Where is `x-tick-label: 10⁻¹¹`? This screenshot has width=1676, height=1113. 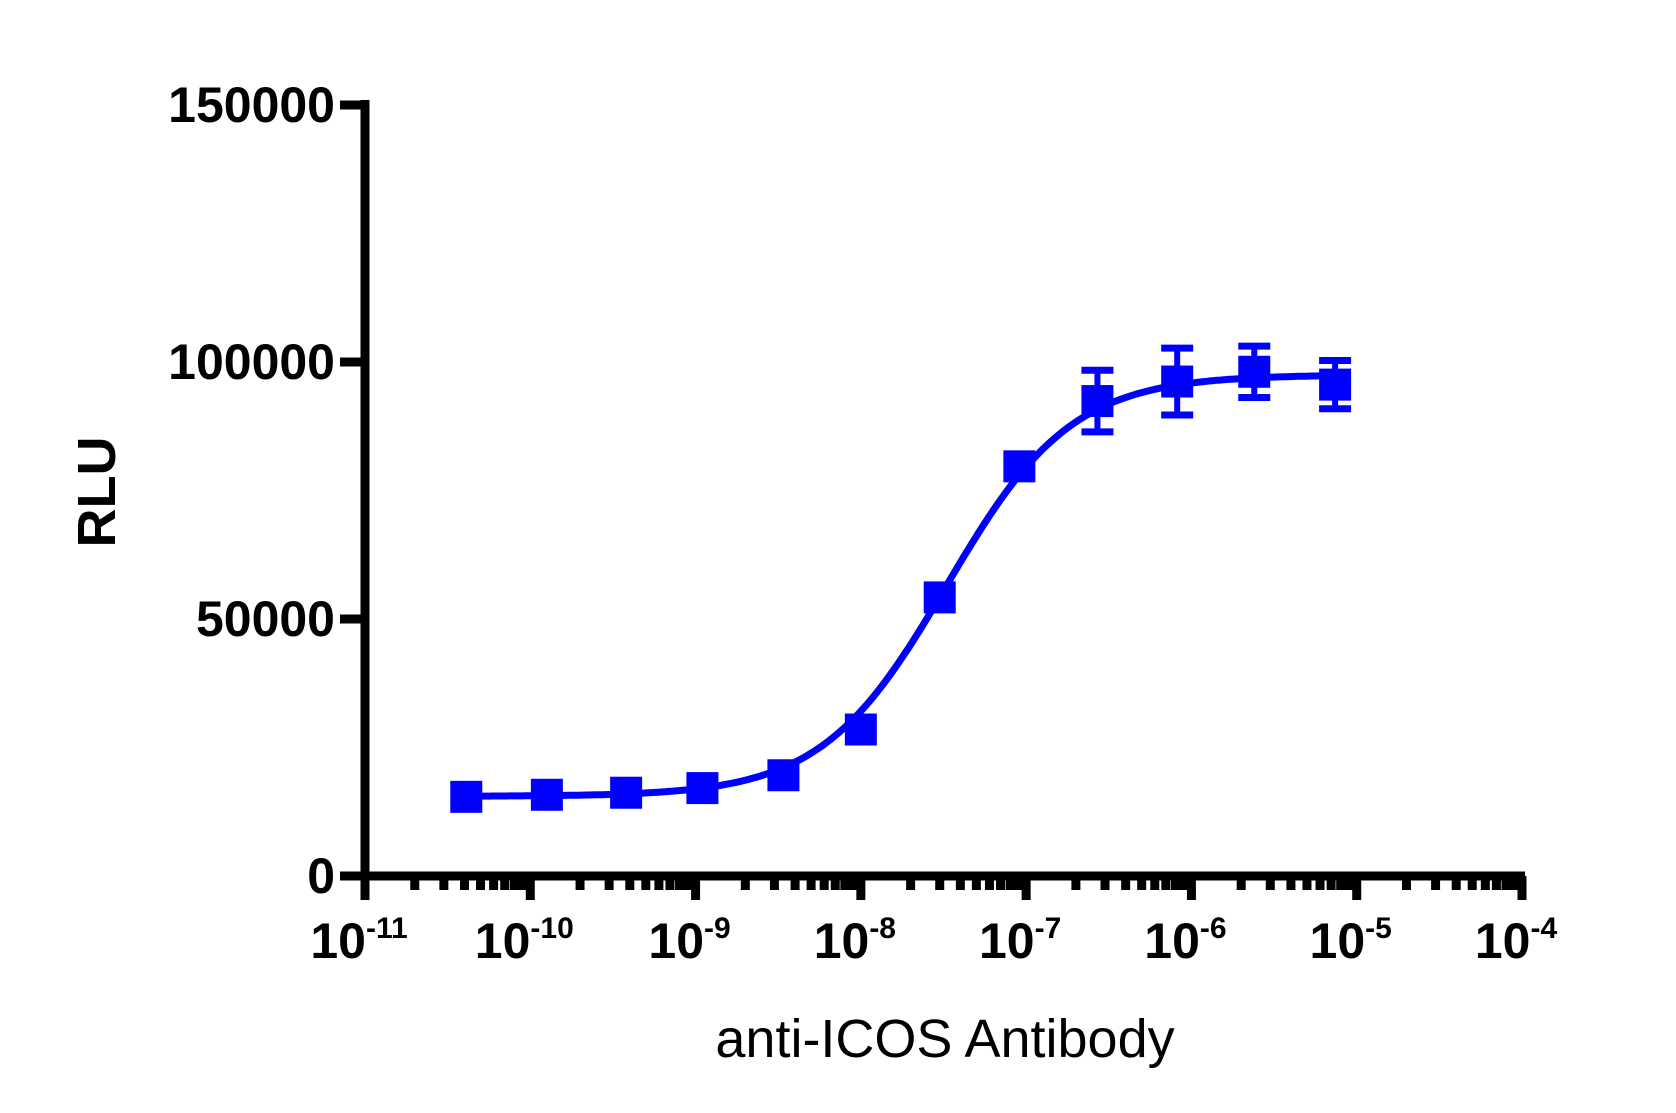
x-tick-label: 10⁻¹¹ is located at coordinates (358, 940).